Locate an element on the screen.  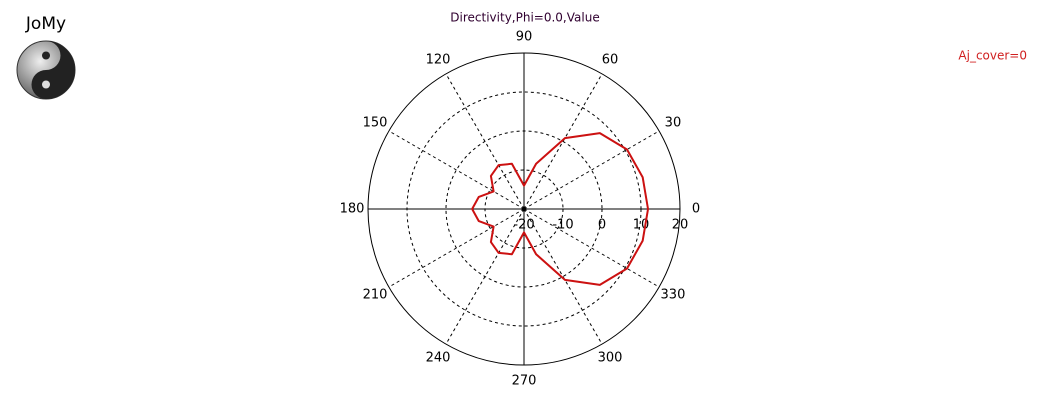
theta-tick-label: 210 is located at coordinates (375, 295).